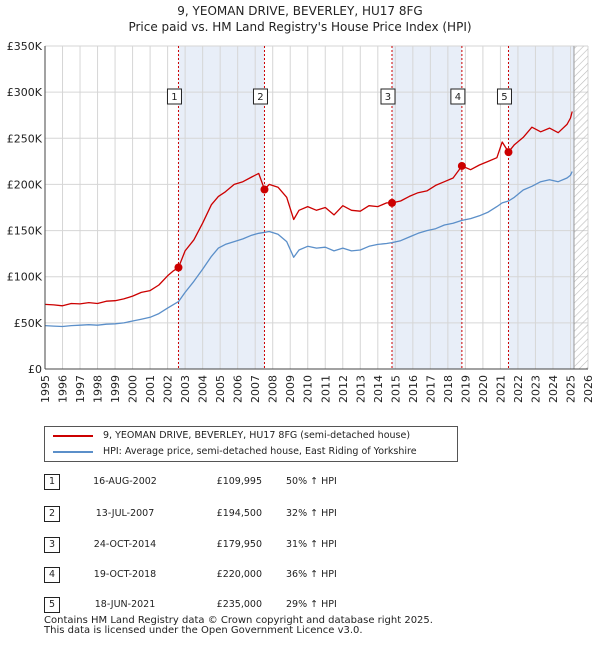 The image size is (600, 650). Describe the element at coordinates (45, 389) in the screenshot. I see `x-tick-label: 1995` at that location.